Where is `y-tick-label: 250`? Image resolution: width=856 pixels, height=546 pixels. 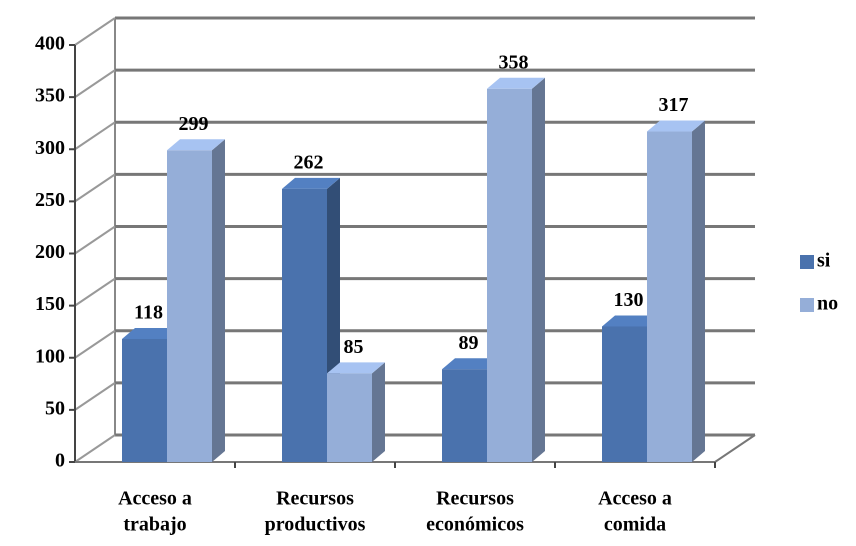
y-tick-label: 250 is located at coordinates (50, 200).